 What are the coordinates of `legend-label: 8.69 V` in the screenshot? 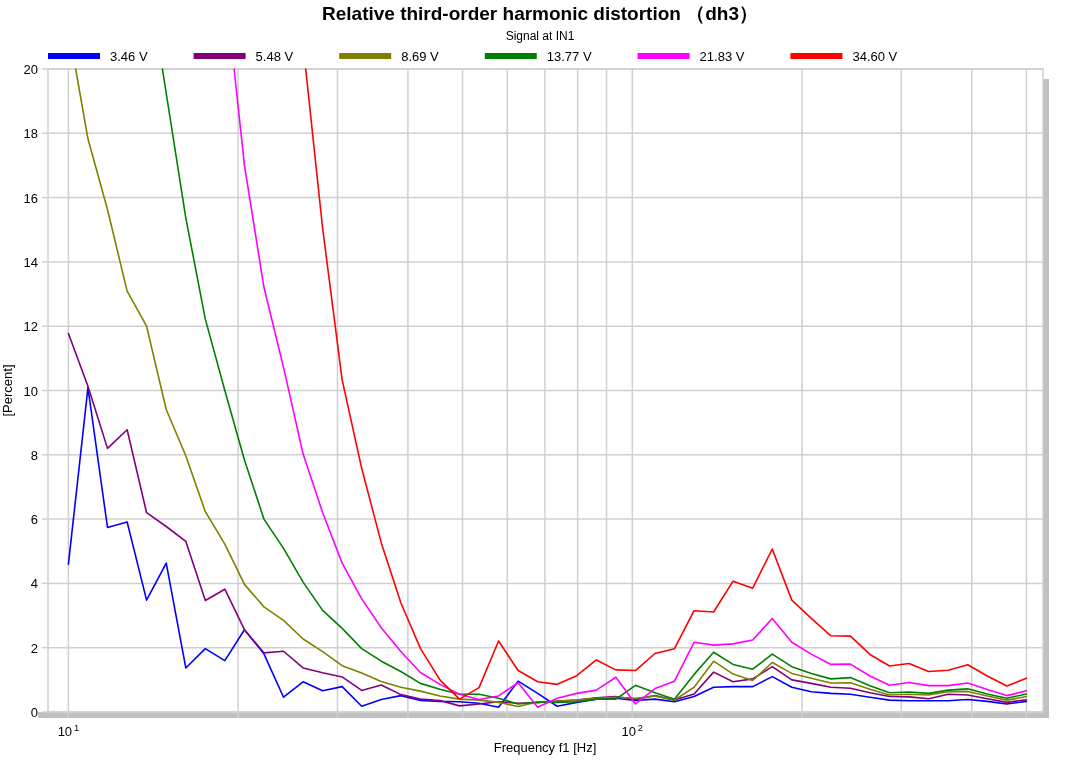 It's located at (420, 56).